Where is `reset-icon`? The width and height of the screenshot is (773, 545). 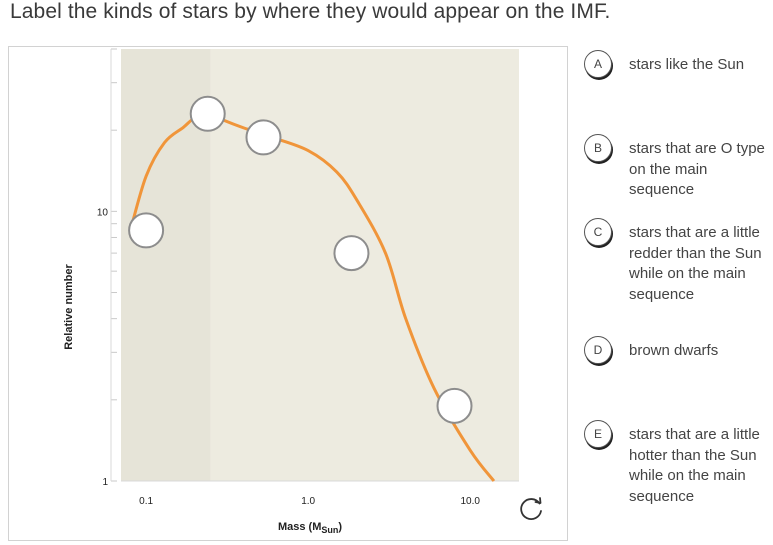
reset-icon is located at coordinates (531, 508).